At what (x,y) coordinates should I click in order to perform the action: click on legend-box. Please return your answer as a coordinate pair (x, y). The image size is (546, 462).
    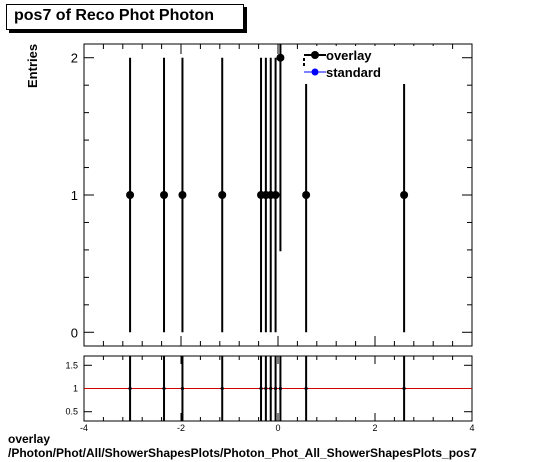
    Looking at the image, I should click on (375, 65).